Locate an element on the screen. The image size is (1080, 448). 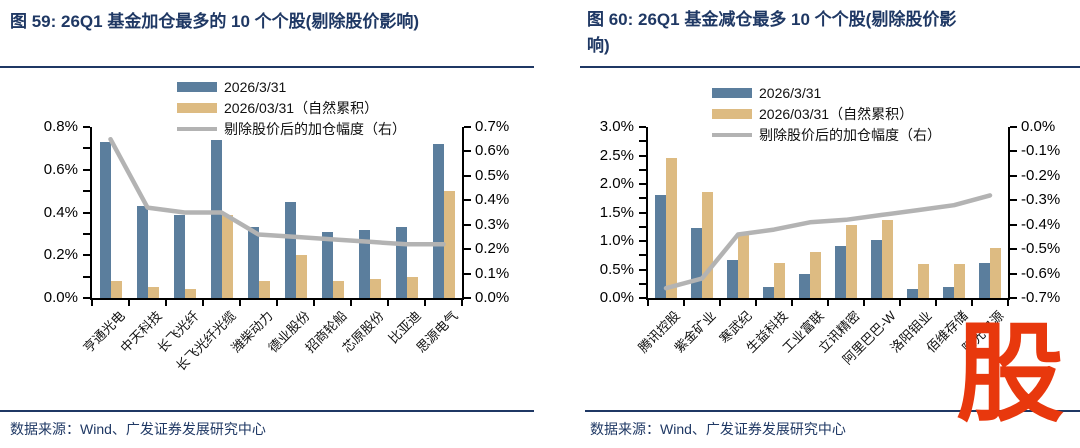
y-axis-tick-label-right: -0.6% is located at coordinates (1041, 273).